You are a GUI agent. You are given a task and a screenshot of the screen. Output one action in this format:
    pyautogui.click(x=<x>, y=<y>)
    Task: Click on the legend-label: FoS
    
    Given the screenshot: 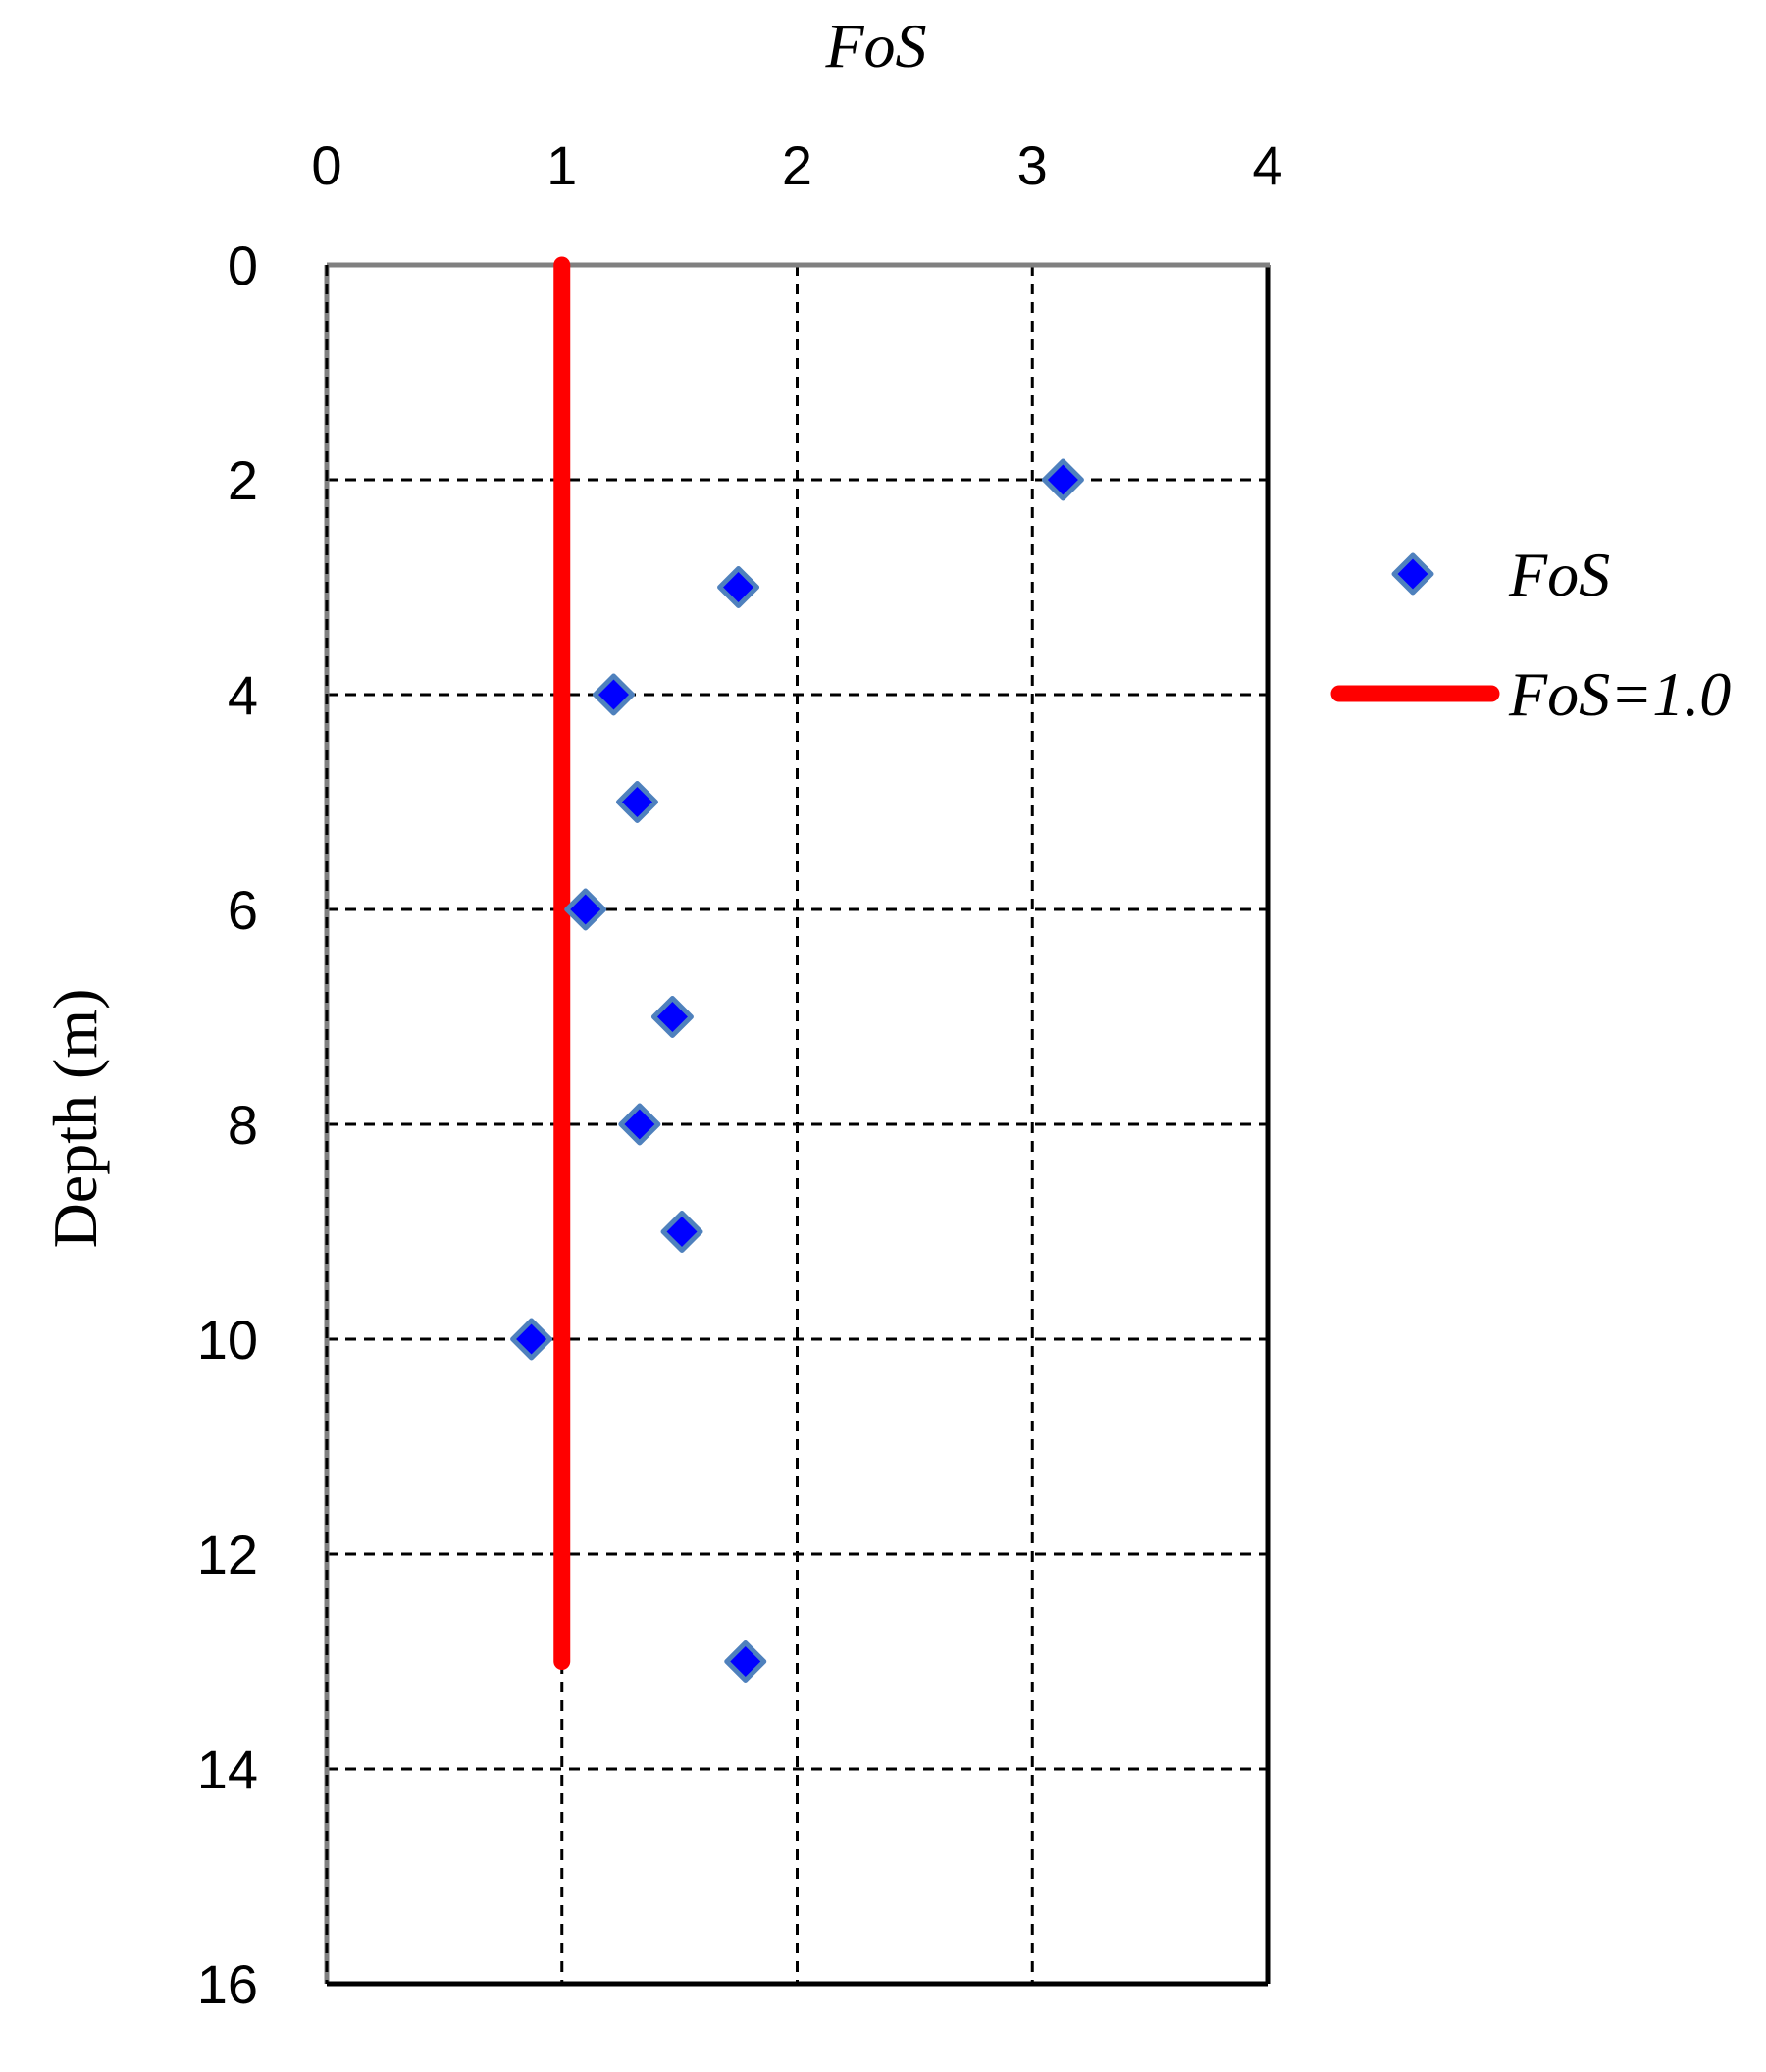 What is the action you would take?
    pyautogui.click(x=1559, y=574)
    